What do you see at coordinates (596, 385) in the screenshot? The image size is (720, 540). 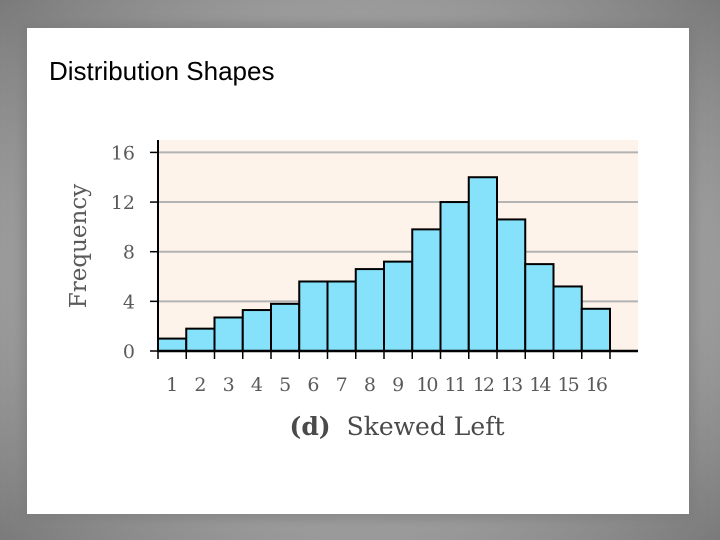 I see `x-tick-label: 16` at bounding box center [596, 385].